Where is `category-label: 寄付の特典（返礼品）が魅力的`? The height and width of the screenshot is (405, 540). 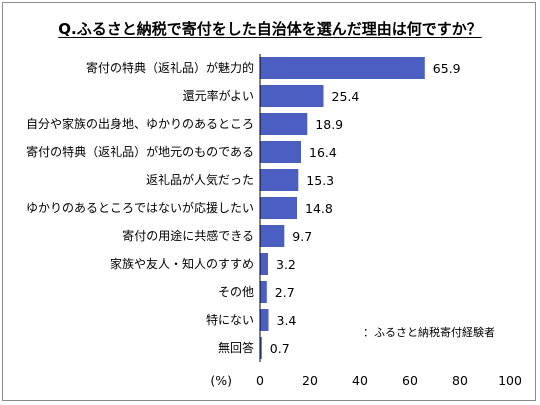 category-label: 寄付の特典（返礼品）が魅力的 is located at coordinates (170, 67).